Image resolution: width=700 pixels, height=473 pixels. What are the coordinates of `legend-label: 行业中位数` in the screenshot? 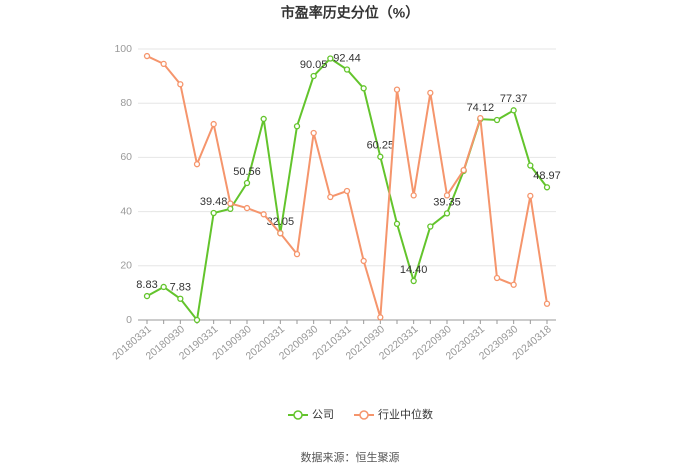 It's located at (405, 414).